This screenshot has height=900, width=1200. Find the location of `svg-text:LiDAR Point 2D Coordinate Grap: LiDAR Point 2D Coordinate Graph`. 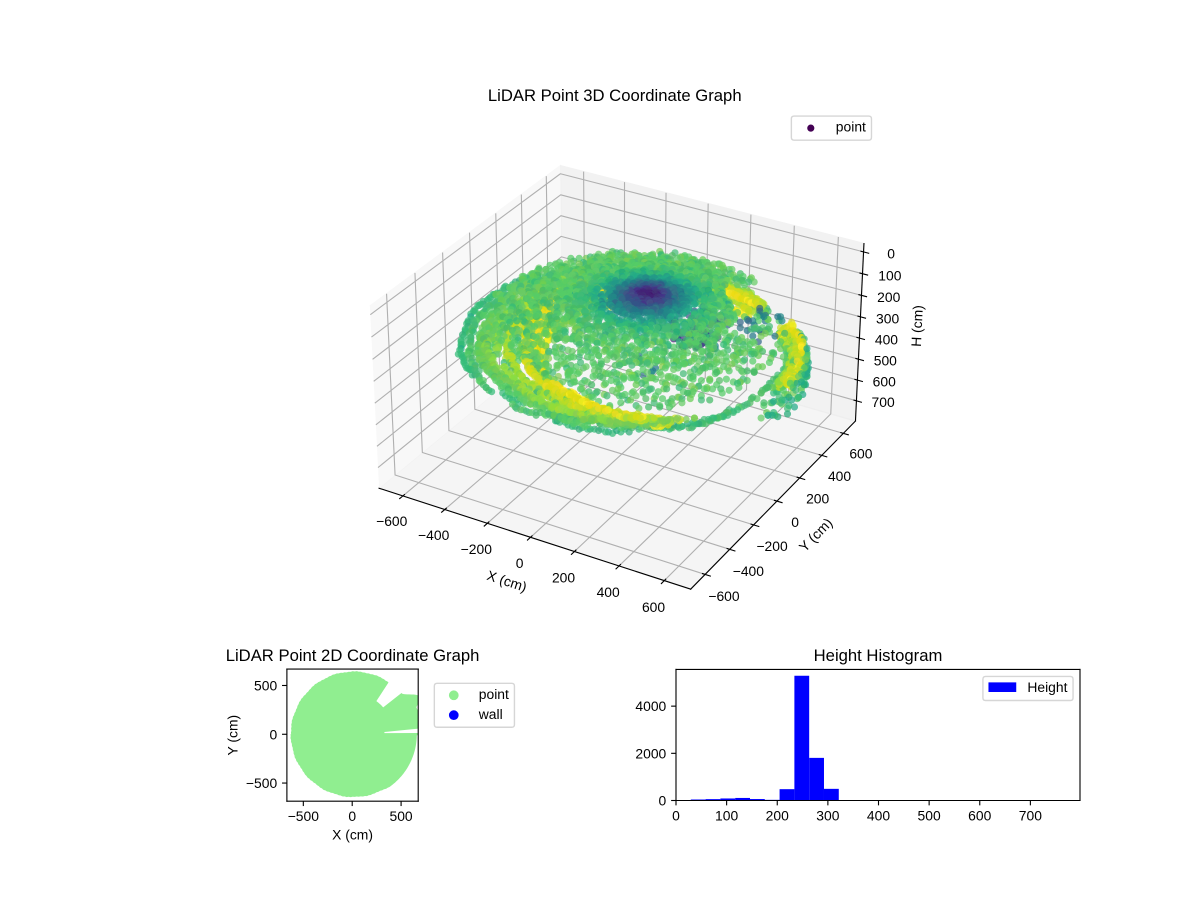

svg-text:LiDAR Point 2D Coordinate Grap: LiDAR Point 2D Coordinate Graph is located at coordinates (353, 655).